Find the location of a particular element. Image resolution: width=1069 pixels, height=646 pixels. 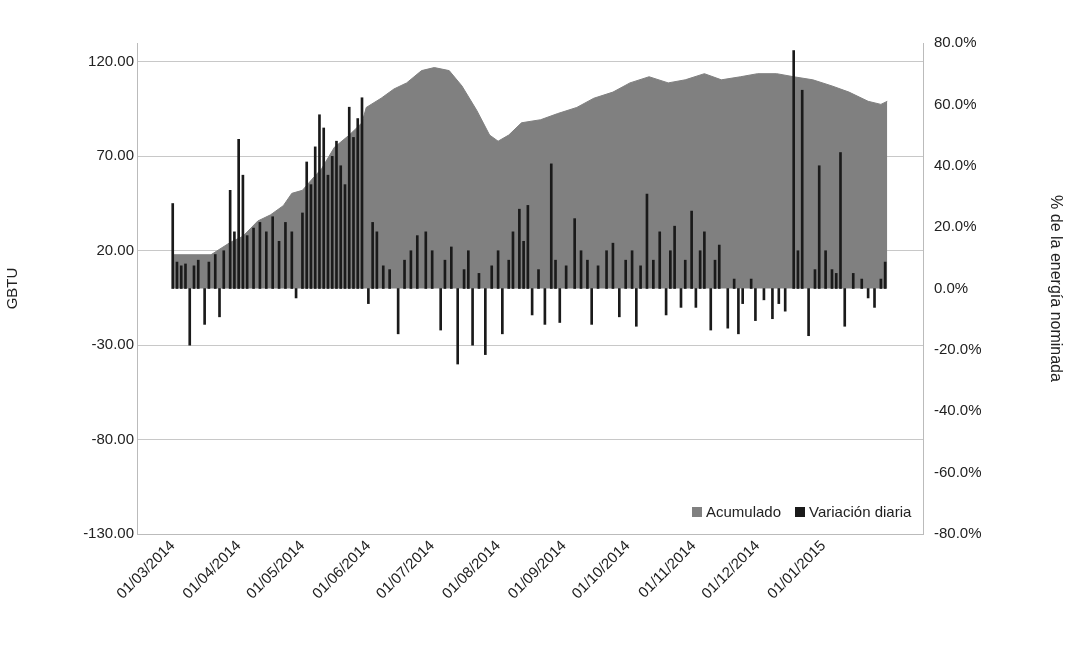

legend-label: Variación diaria is located at coordinates (860, 511).